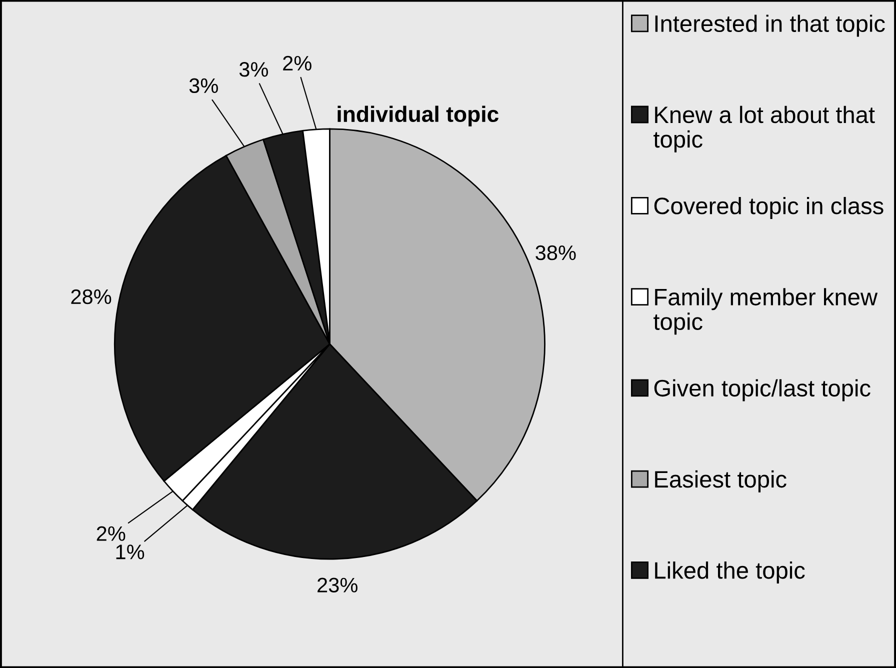  What do you see at coordinates (556, 252) in the screenshot?
I see `data-label: 38%` at bounding box center [556, 252].